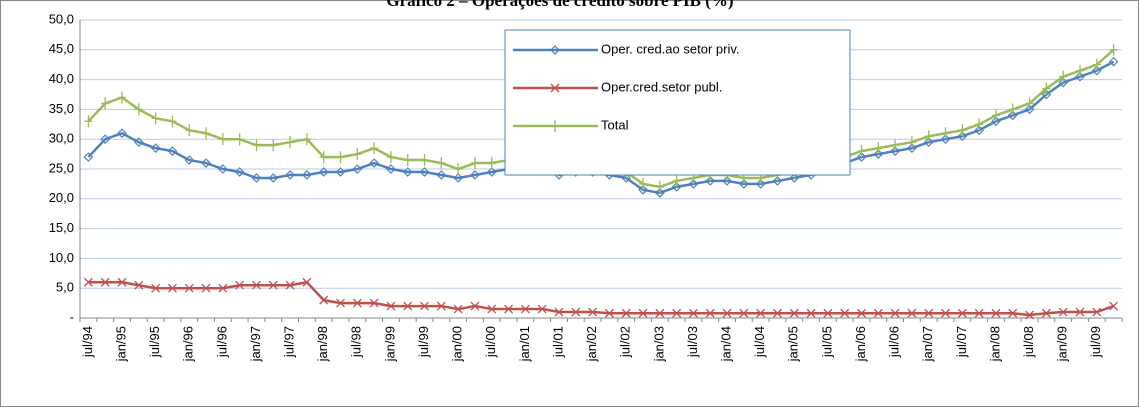 The width and height of the screenshot is (1139, 407). What do you see at coordinates (961, 342) in the screenshot?
I see `x-tick-label: jul/07` at bounding box center [961, 342].